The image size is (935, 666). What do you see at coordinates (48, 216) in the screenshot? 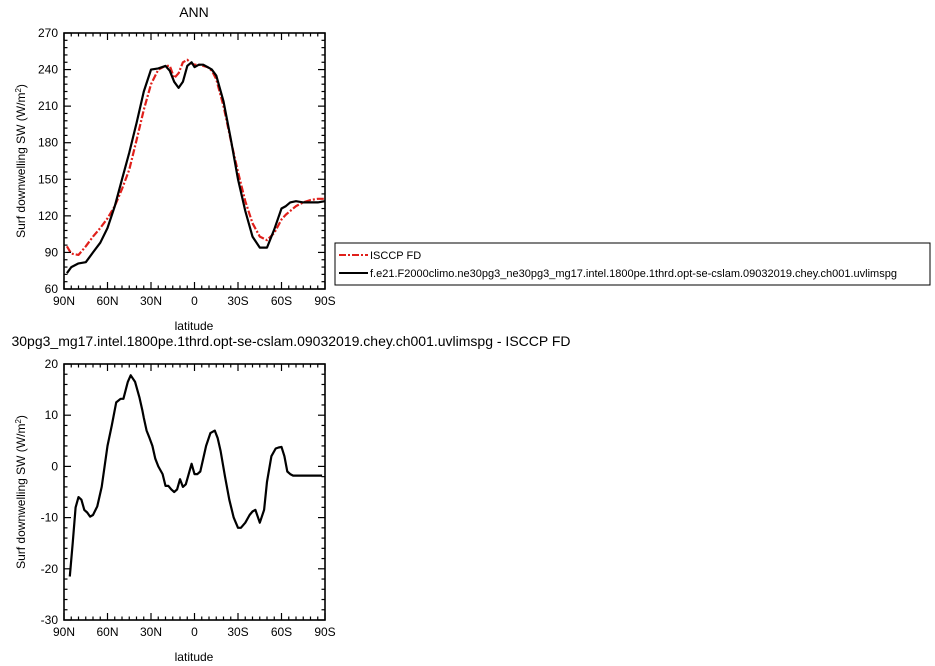
I see `y-tick-label: 120` at bounding box center [48, 216].